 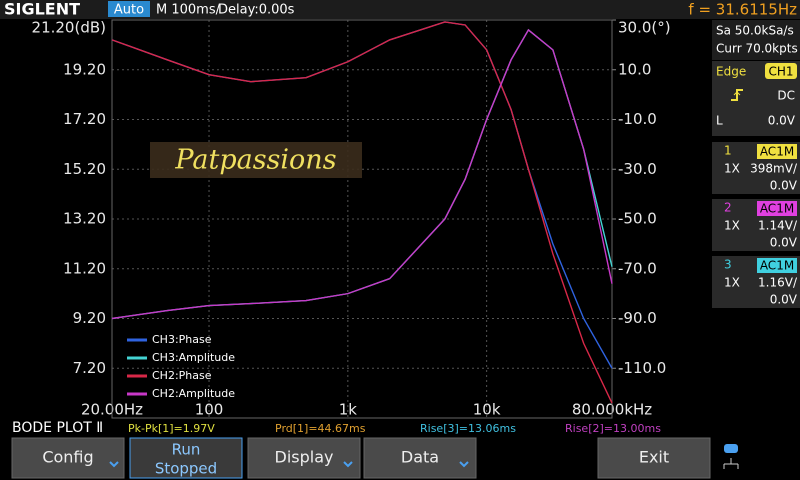 What do you see at coordinates (757, 49) in the screenshot?
I see `memory-depth: Curr 70.0kpts` at bounding box center [757, 49].